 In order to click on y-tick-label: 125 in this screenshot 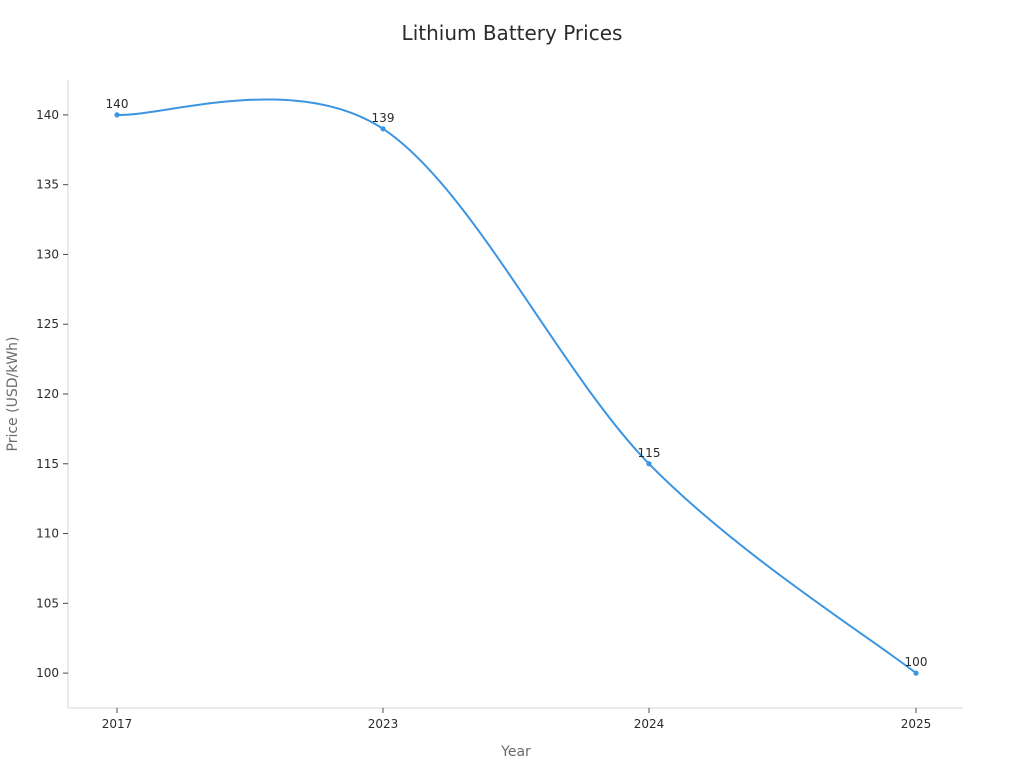, I will do `click(47, 324)`.